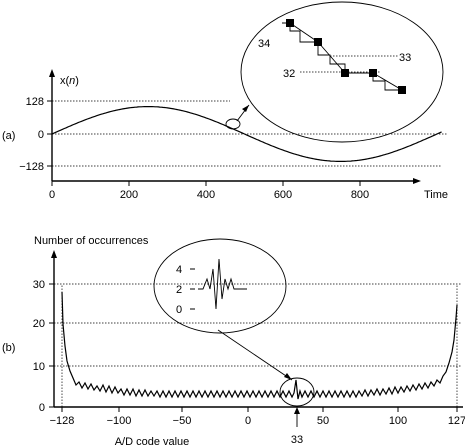  I want to click on panel-b-inset-trace, so click(222, 284).